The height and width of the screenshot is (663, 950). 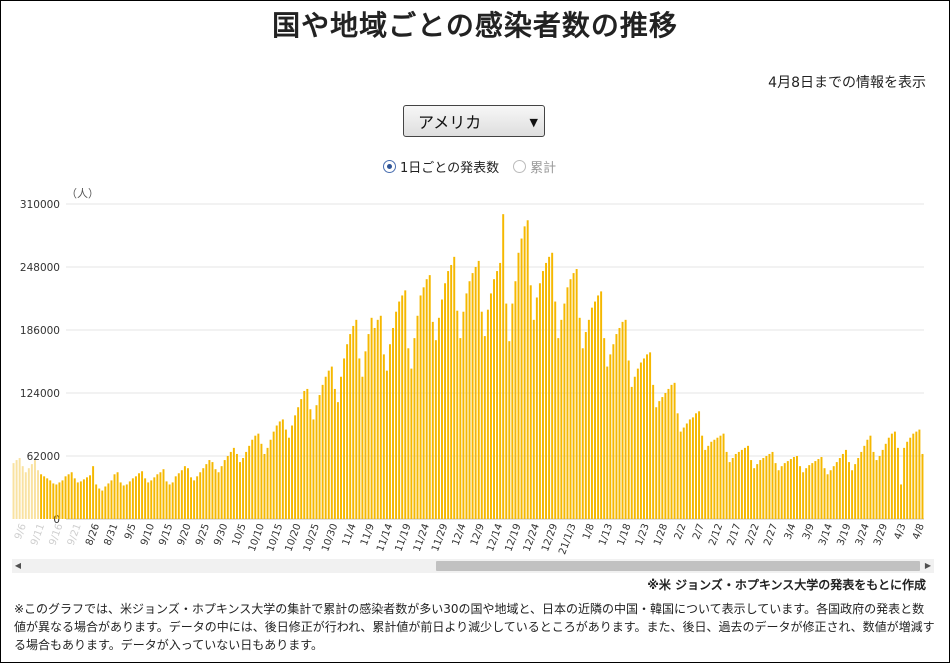 What do you see at coordinates (786, 585) in the screenshot?
I see `source-credit: ※米 ジョンズ・ホプキンス大学の発表をもとに作成` at bounding box center [786, 585].